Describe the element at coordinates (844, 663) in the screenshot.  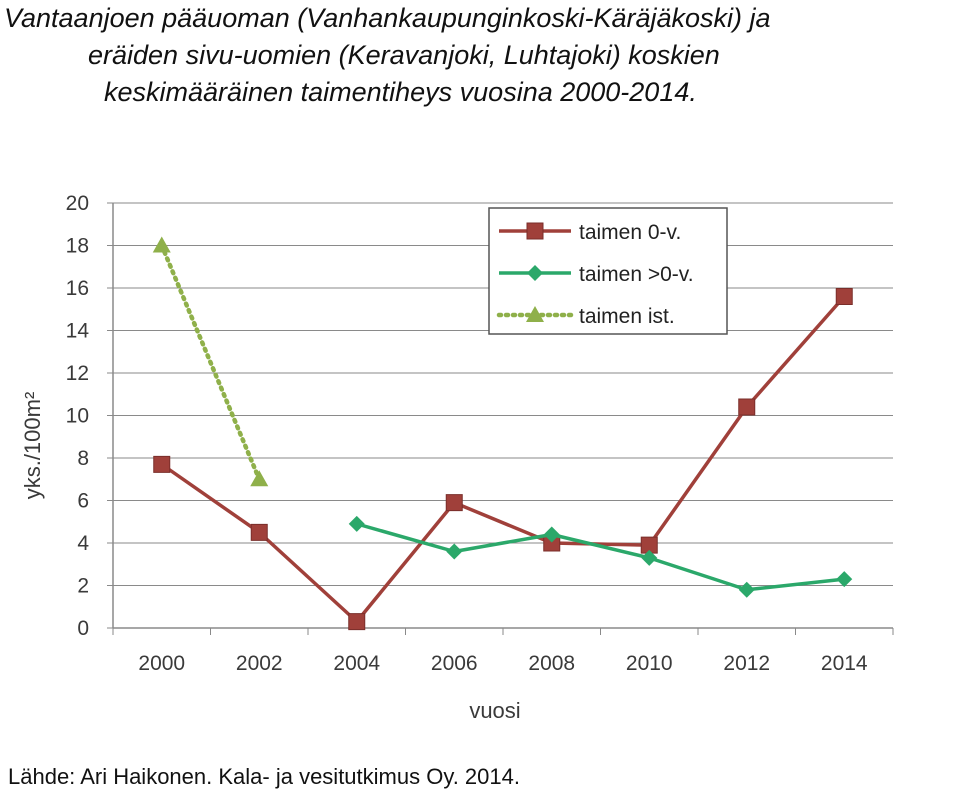
I see `x-tick-label: 2014` at that location.